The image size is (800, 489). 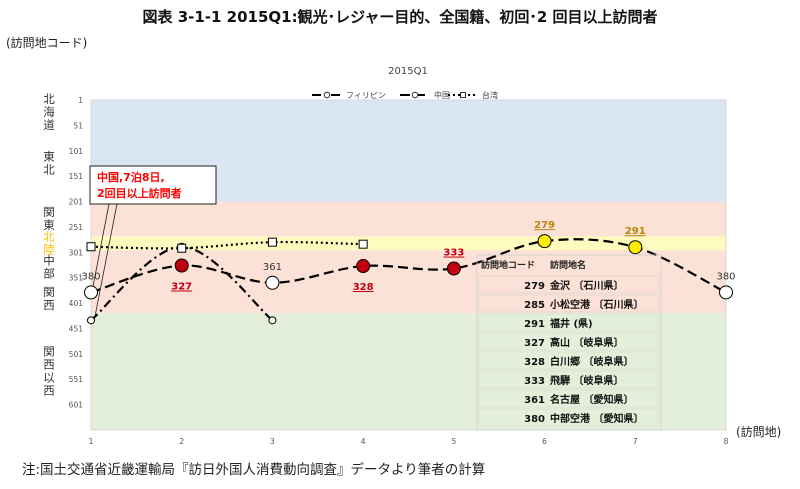 What do you see at coordinates (47, 43) in the screenshot?
I see `y-axis-unit-label: (訪問地コード)` at bounding box center [47, 43].